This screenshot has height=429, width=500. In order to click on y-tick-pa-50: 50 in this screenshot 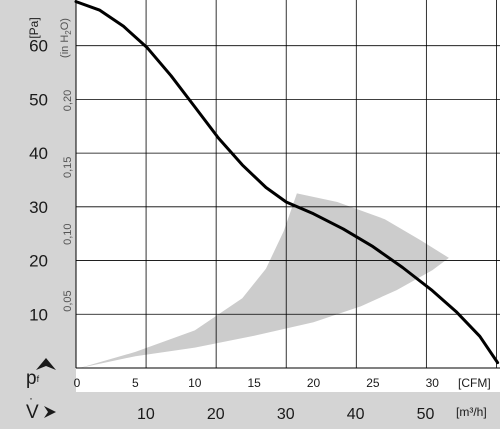, I will do `click(38, 99)`.